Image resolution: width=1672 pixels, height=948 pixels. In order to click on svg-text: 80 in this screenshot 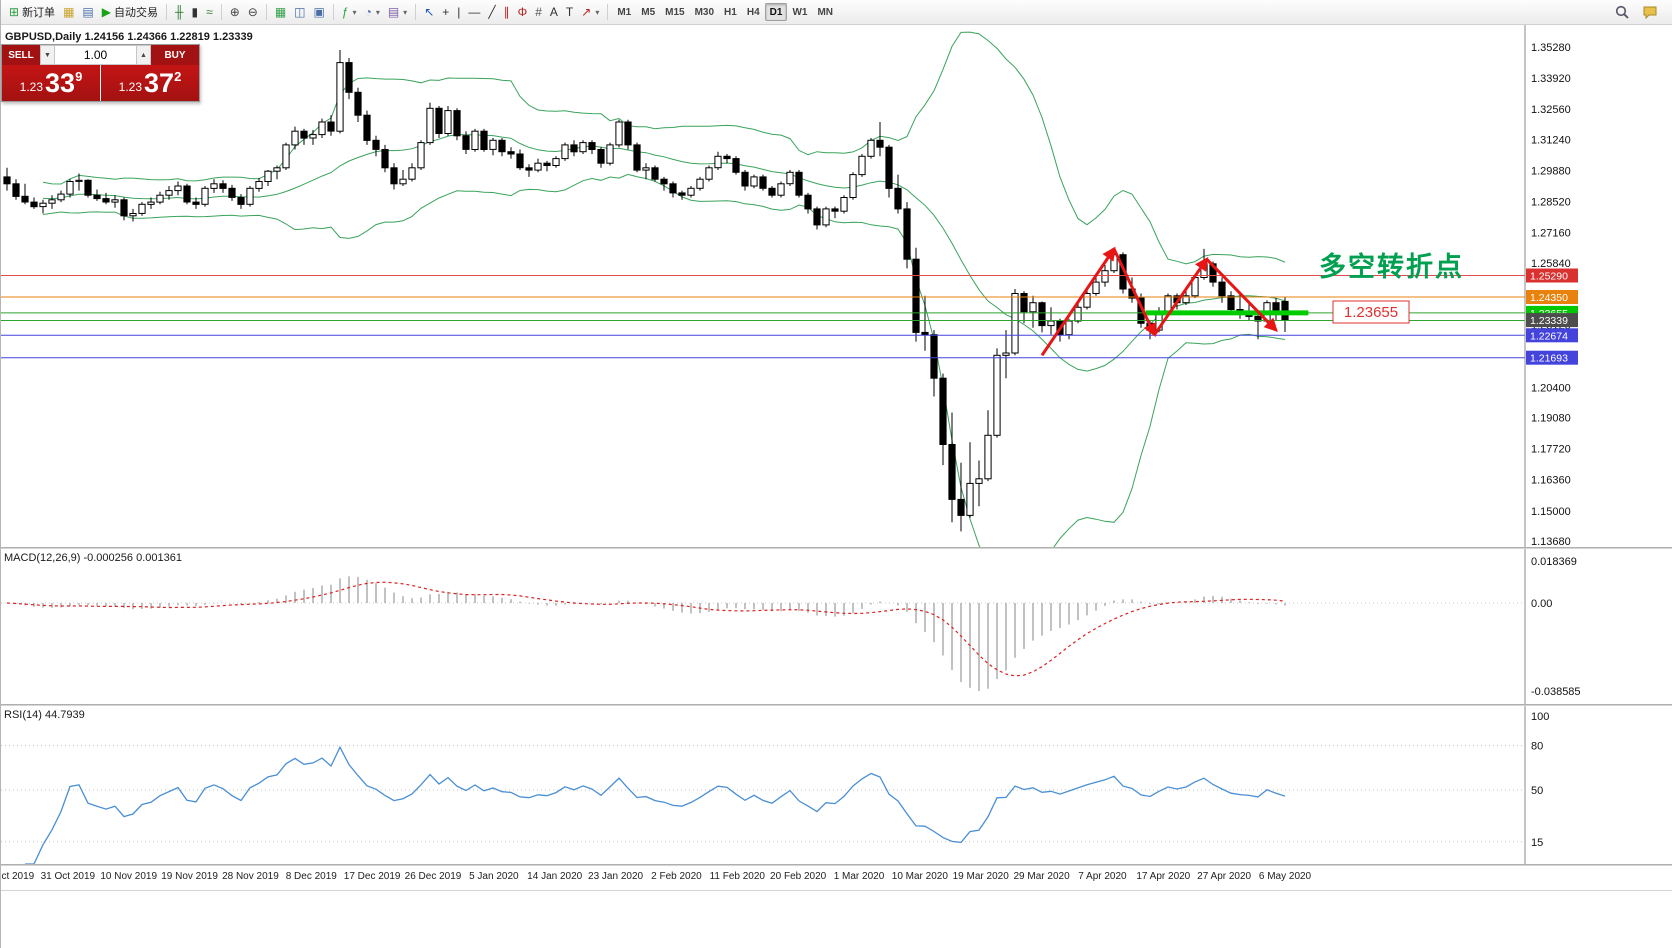, I will do `click(1537, 747)`.